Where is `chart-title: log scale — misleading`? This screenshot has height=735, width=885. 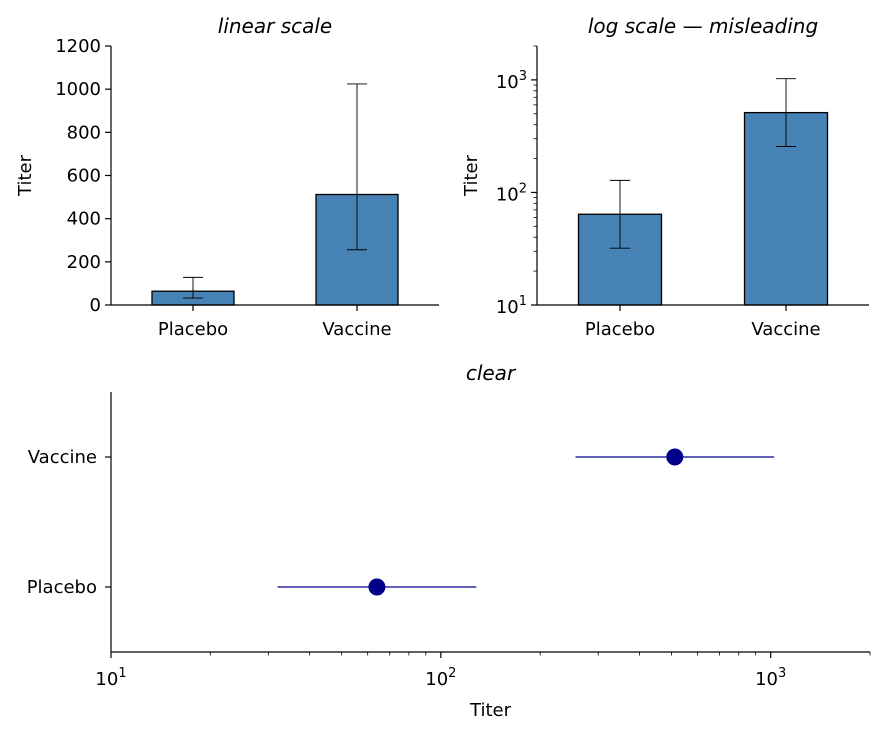
chart-title: log scale — misleading is located at coordinates (703, 26).